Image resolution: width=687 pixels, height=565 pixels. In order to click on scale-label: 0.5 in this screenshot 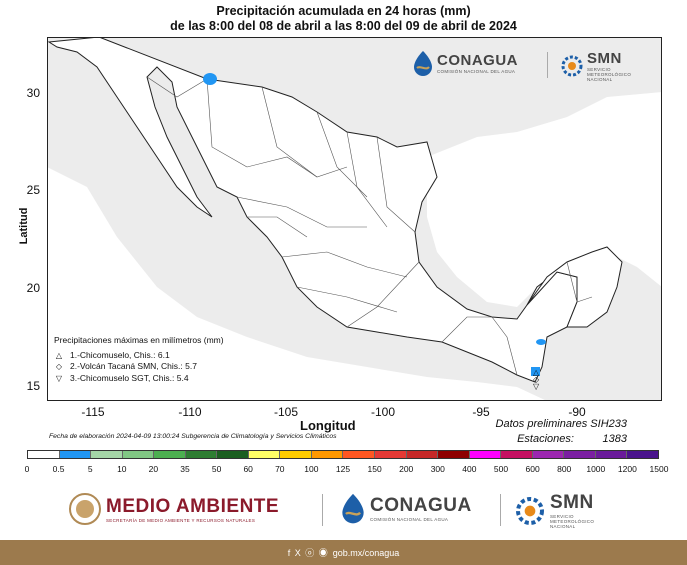, I will do `click(58, 469)`.